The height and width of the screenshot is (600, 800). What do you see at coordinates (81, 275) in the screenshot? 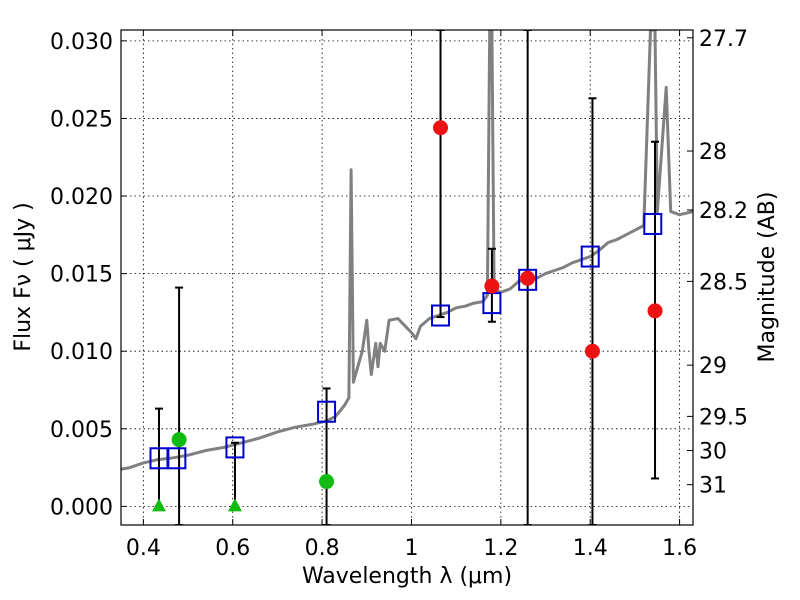
I see `y-tick-label: 0.015` at bounding box center [81, 275].